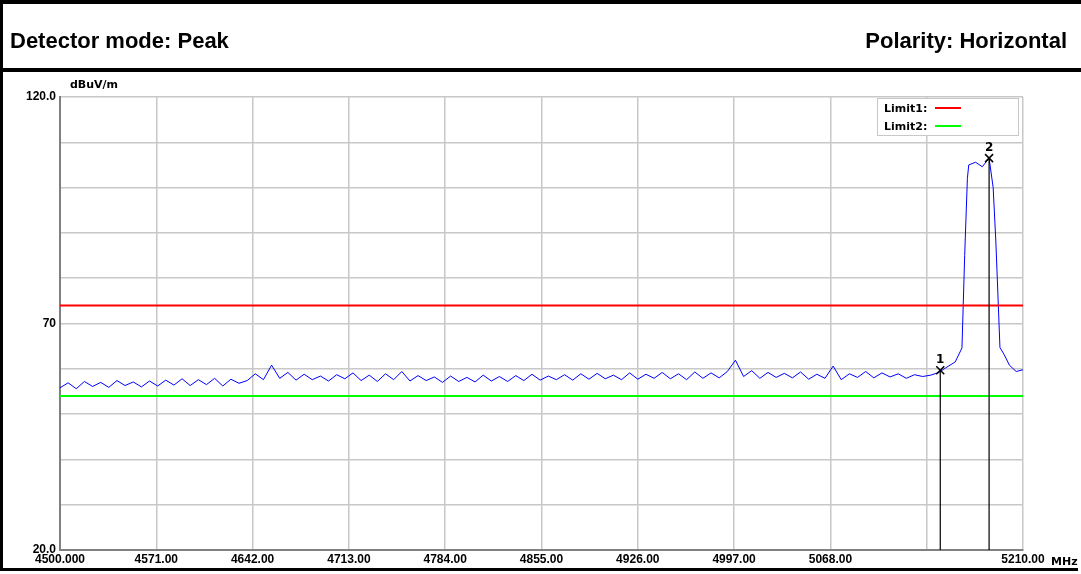  Describe the element at coordinates (349, 558) in the screenshot. I see `x-tick-label: 4713.00` at that location.